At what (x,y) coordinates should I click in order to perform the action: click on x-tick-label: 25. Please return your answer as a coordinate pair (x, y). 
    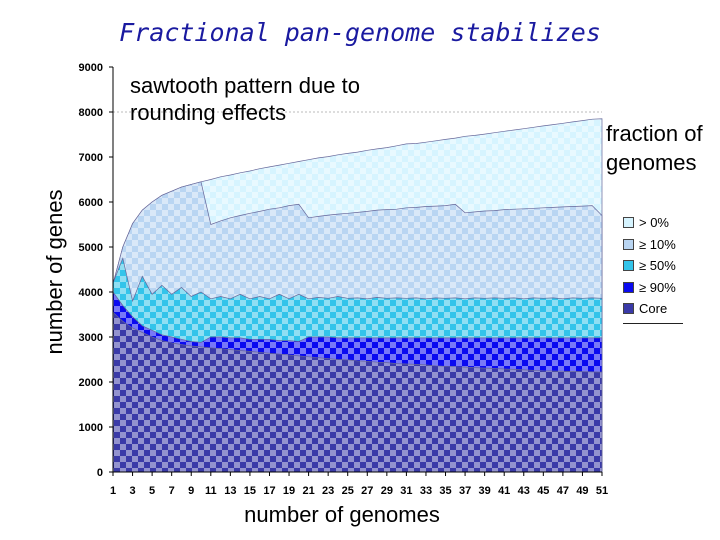
    Looking at the image, I should click on (348, 491).